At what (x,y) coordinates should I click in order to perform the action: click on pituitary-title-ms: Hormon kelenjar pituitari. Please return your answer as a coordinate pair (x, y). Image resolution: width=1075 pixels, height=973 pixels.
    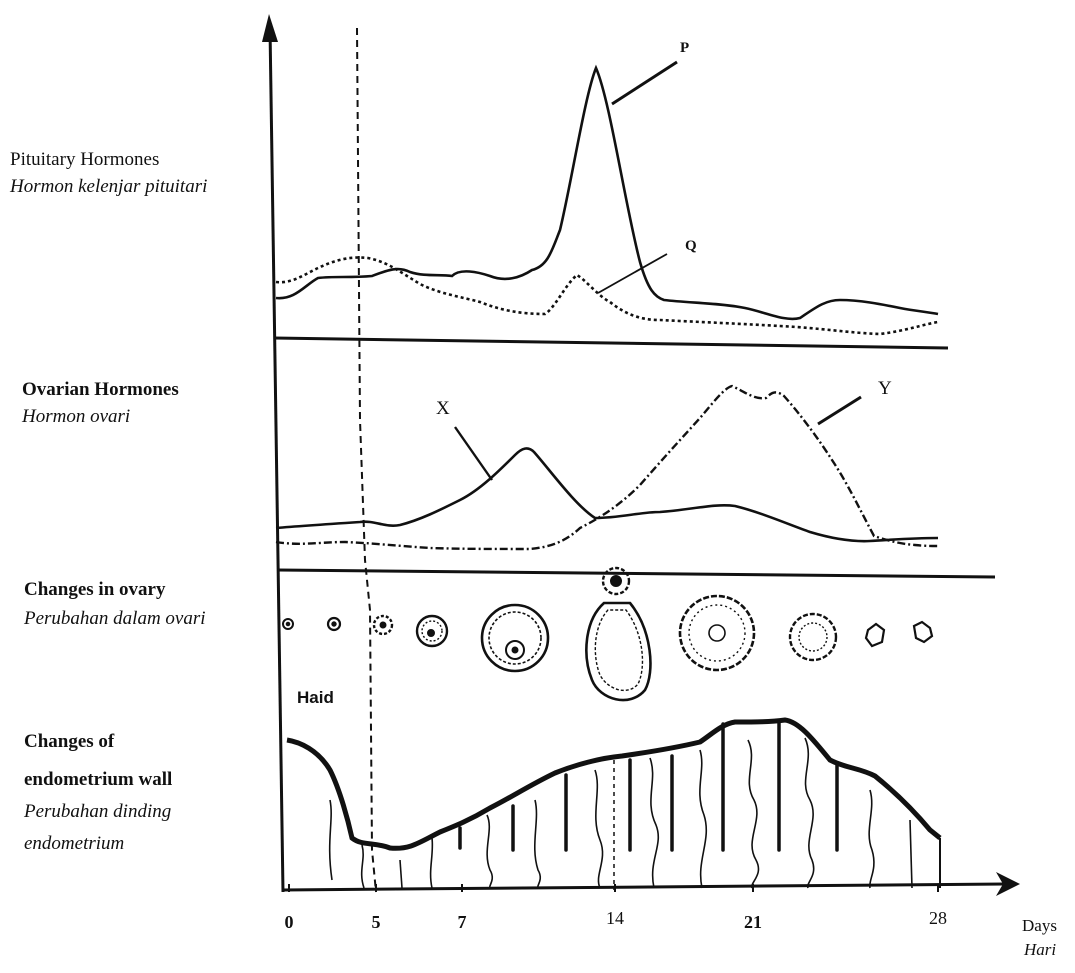
    Looking at the image, I should click on (109, 186).